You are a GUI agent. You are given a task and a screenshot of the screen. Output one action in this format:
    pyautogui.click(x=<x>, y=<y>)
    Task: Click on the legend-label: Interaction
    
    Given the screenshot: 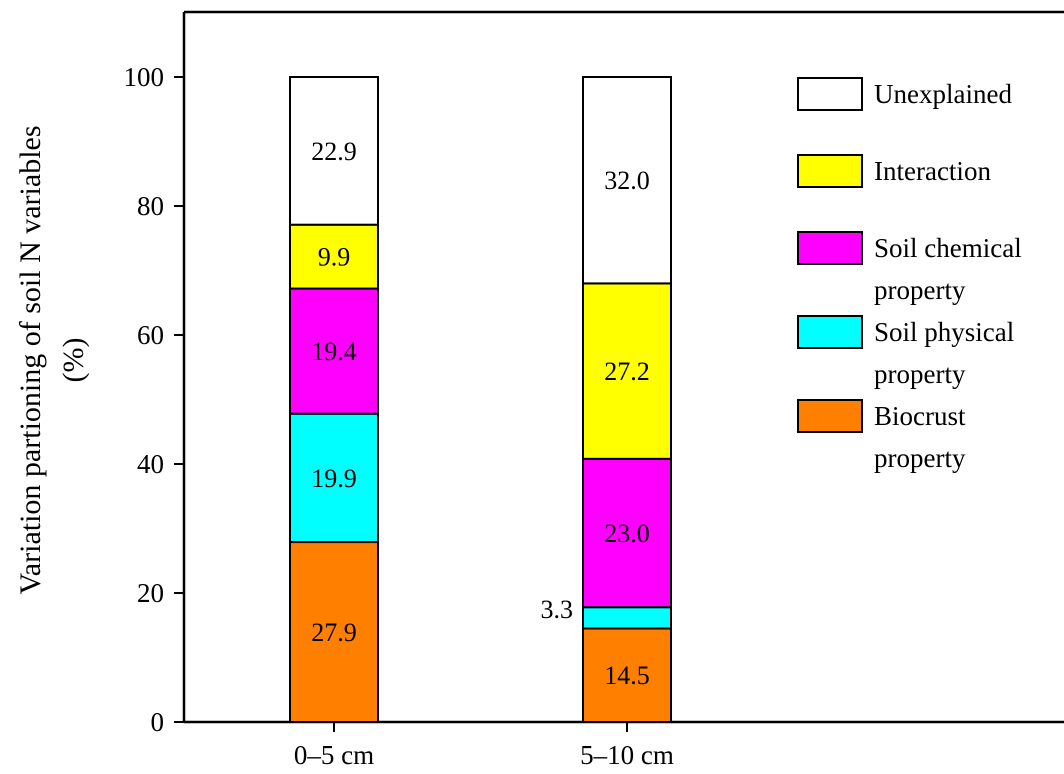 What is the action you would take?
    pyautogui.click(x=932, y=171)
    